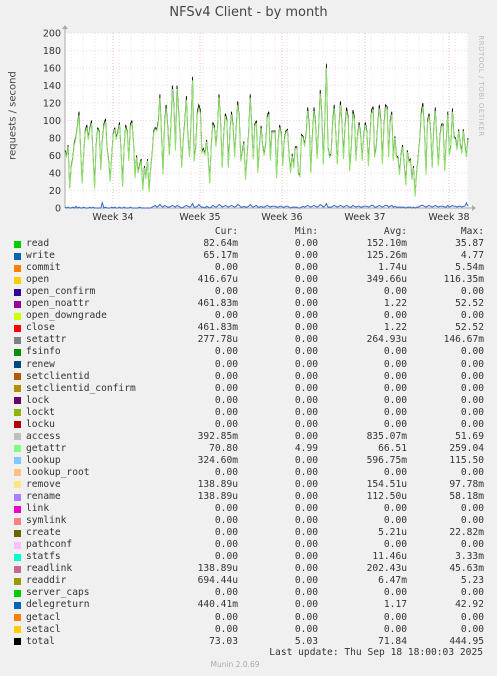 This screenshot has height=676, width=497. What do you see at coordinates (217, 280) in the screenshot?
I see `legend-cur: 416.67u` at bounding box center [217, 280].